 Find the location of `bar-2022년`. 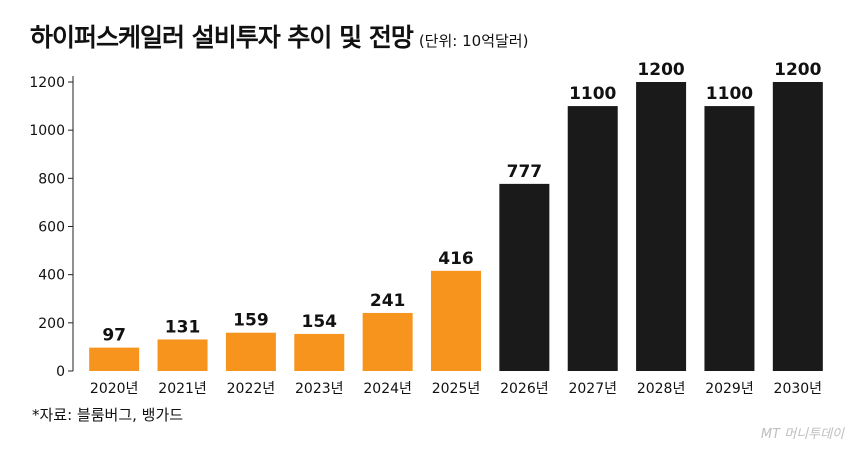

bar-2022년 is located at coordinates (250, 351).